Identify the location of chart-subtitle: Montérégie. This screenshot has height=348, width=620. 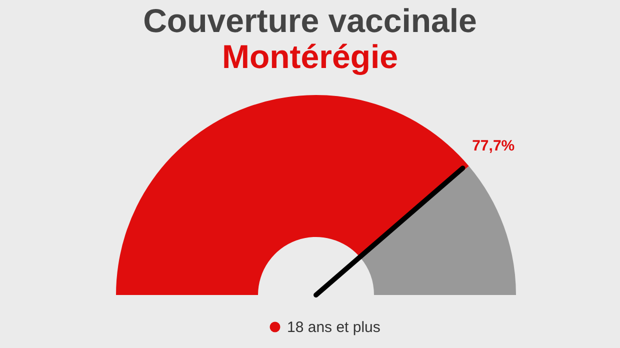
(310, 56).